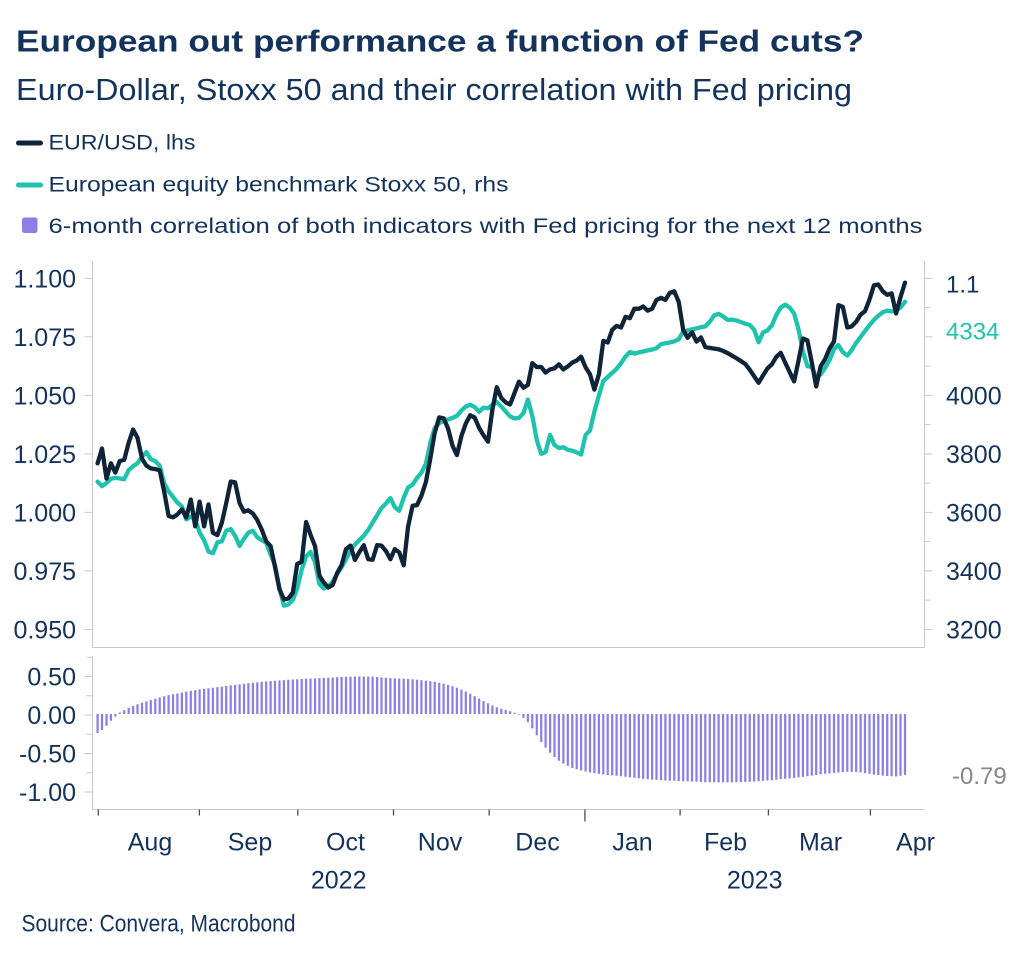 This screenshot has height=963, width=1024. Describe the element at coordinates (974, 572) in the screenshot. I see `svg-text: 3400` at that location.